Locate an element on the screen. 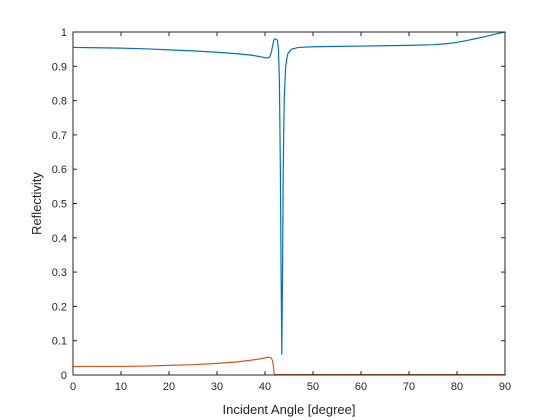  x-tick-label: 0 is located at coordinates (73, 387).